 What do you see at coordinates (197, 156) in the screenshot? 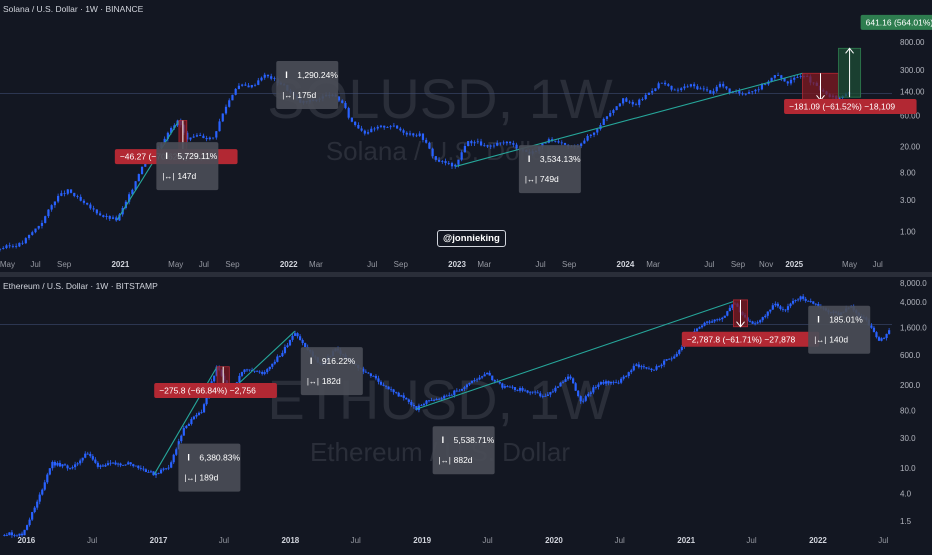
I see `info-box-percent: 5,729.11%` at bounding box center [197, 156].